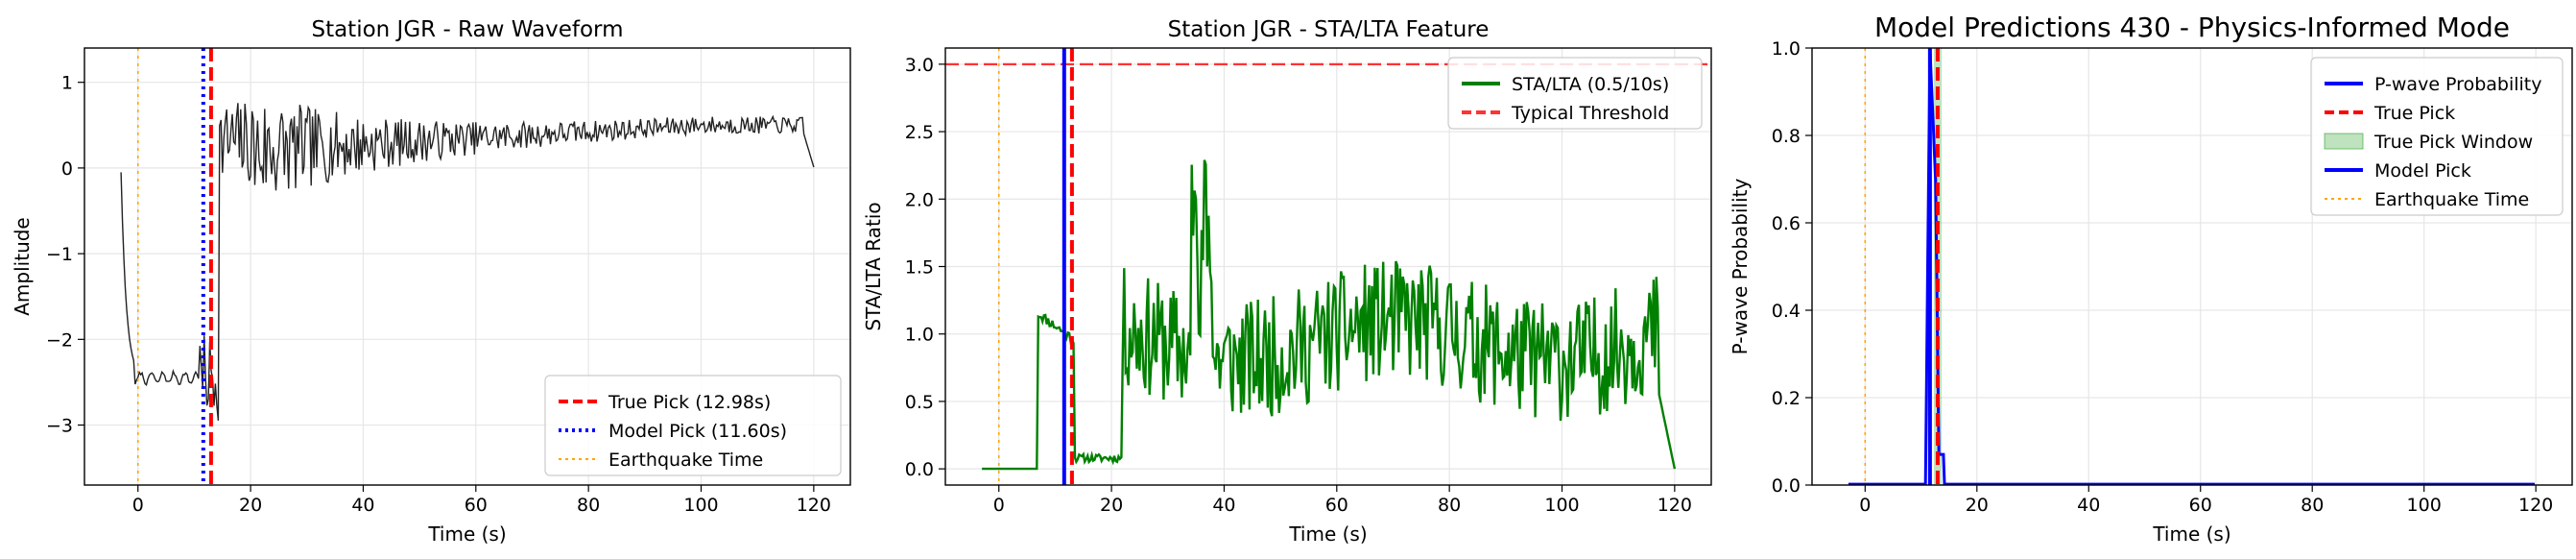 The image size is (2576, 559). Describe the element at coordinates (467, 29) in the screenshot. I see `chart-title: Station JGR - Raw Waveform` at that location.